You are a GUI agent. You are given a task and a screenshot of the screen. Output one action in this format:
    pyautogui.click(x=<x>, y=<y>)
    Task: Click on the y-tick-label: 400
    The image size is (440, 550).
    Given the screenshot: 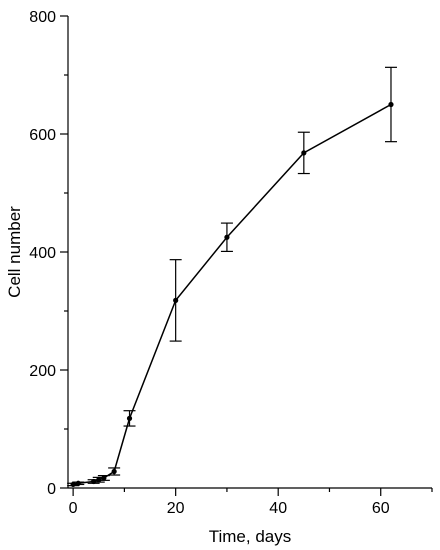 What is the action you would take?
    pyautogui.click(x=42, y=253)
    